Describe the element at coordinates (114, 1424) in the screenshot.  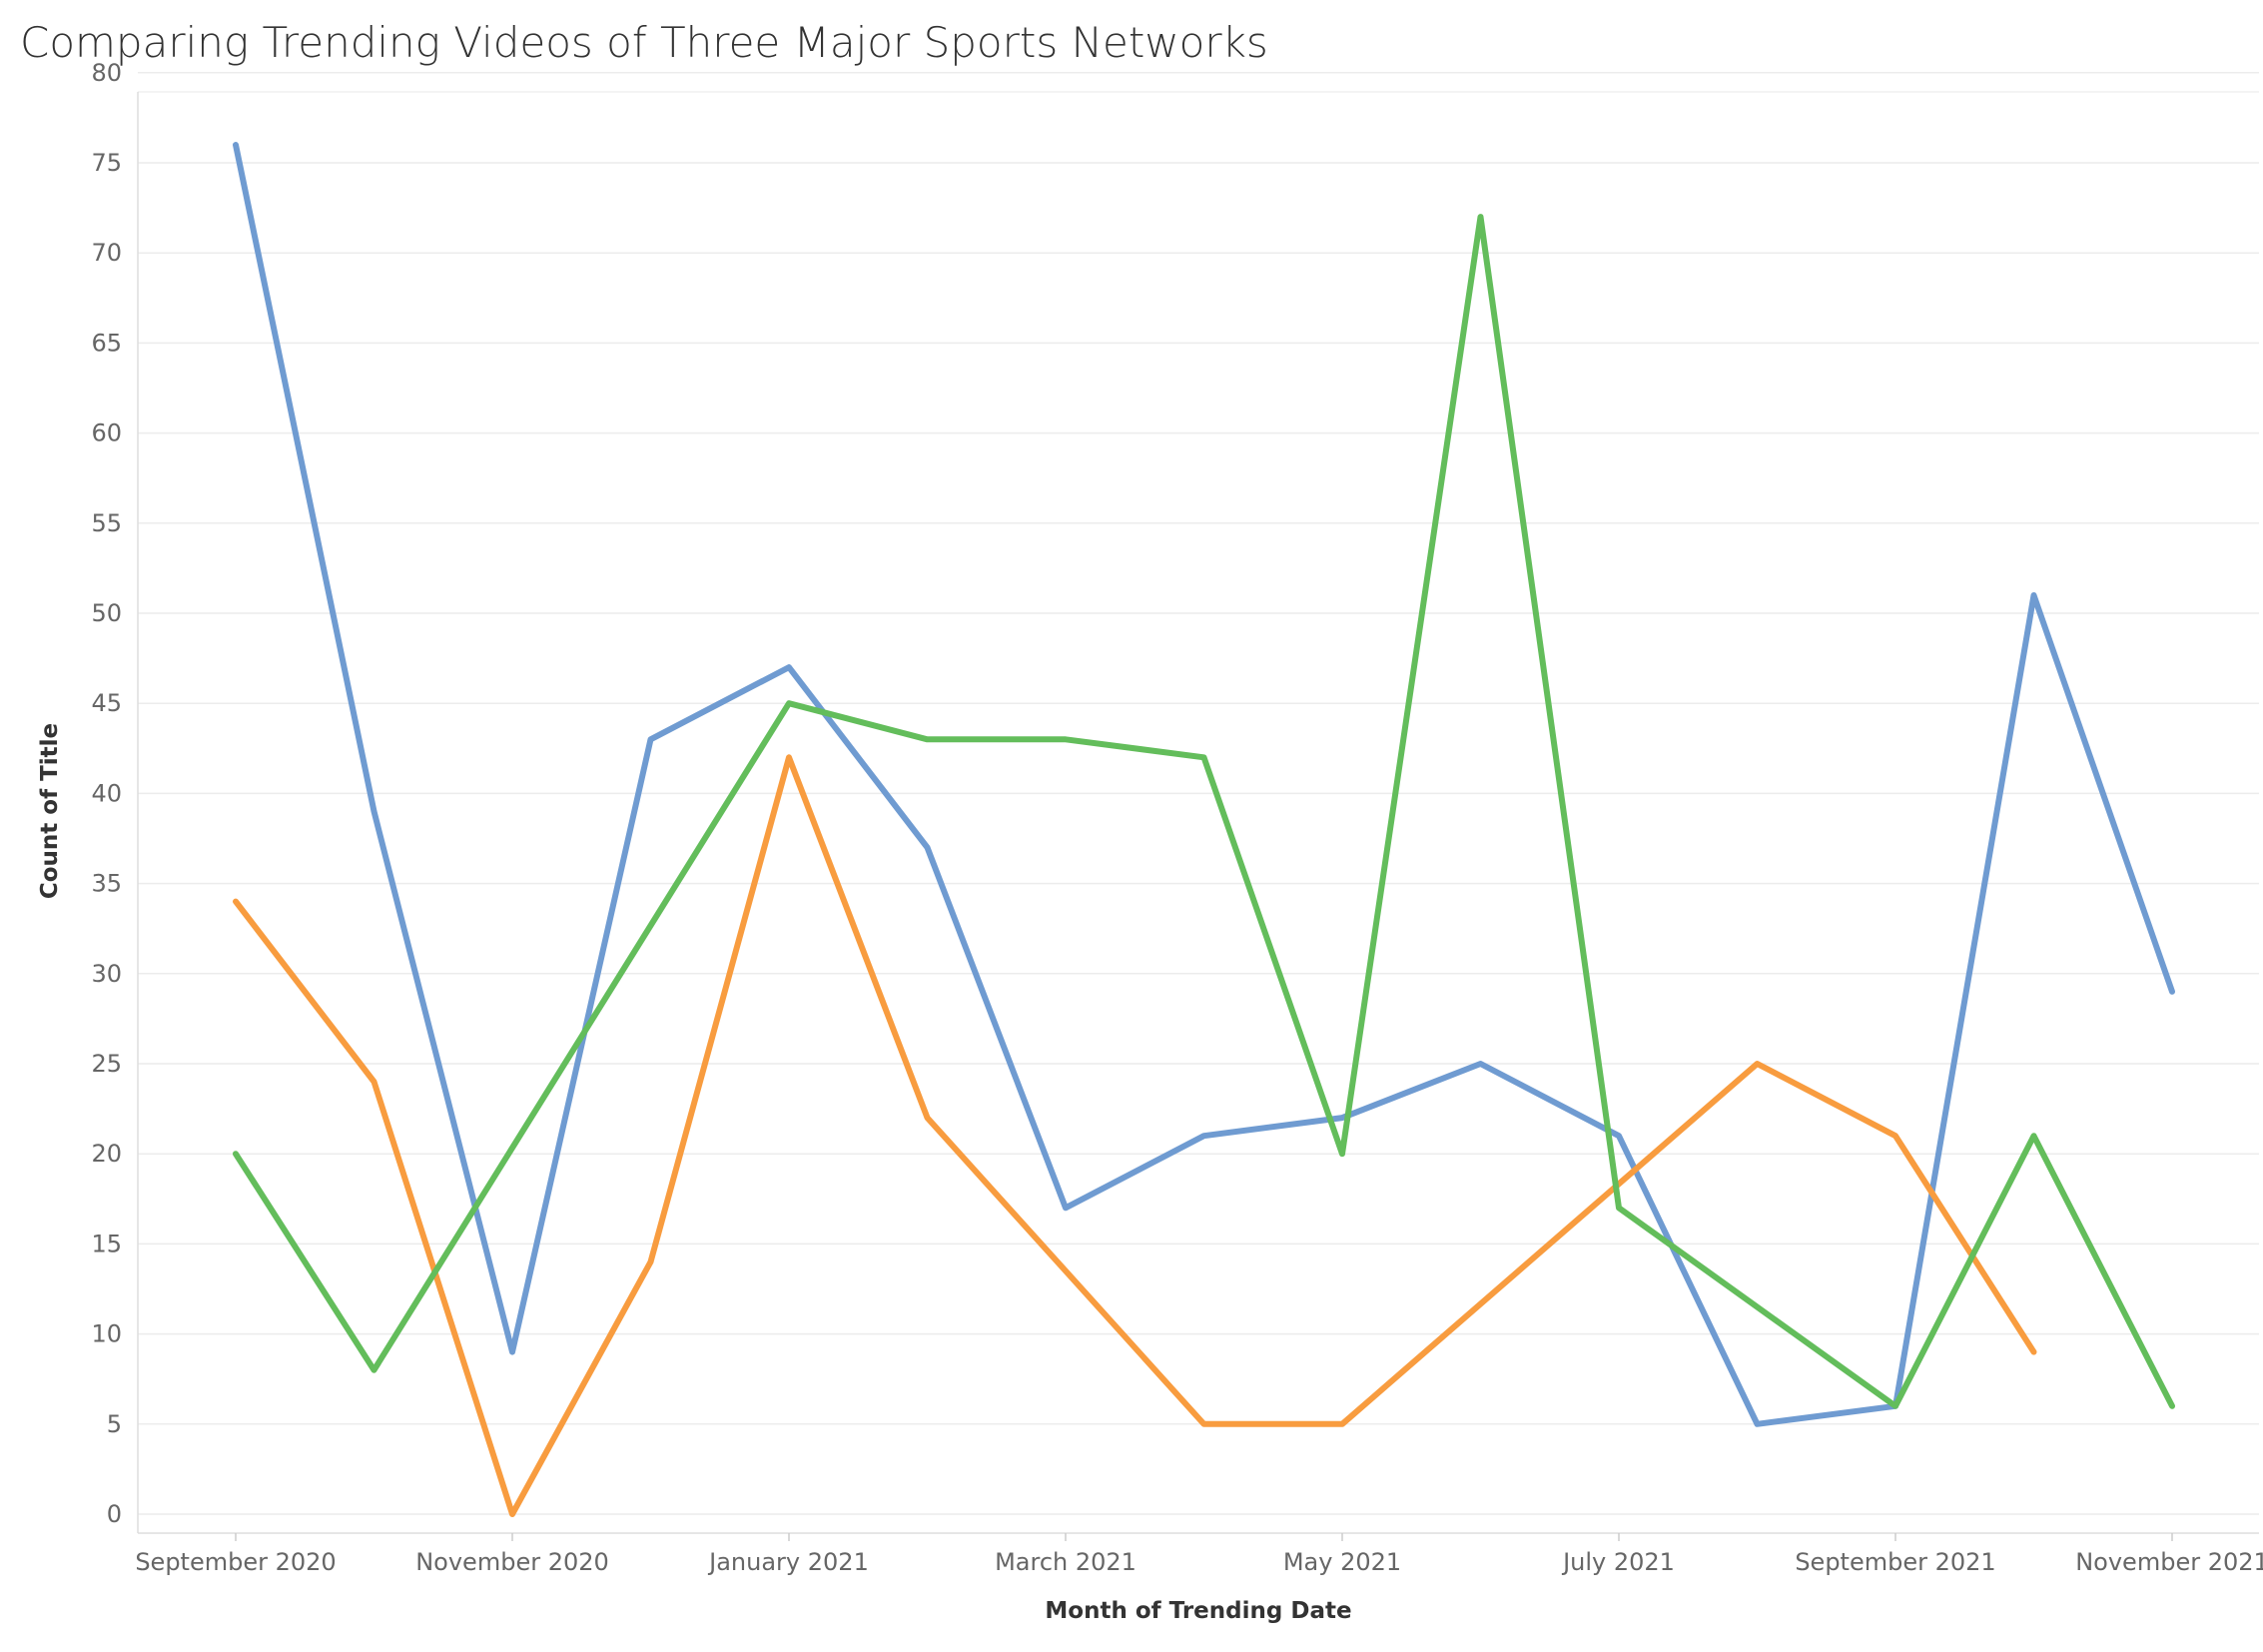
I see `y-tick-label: 5` at that location.